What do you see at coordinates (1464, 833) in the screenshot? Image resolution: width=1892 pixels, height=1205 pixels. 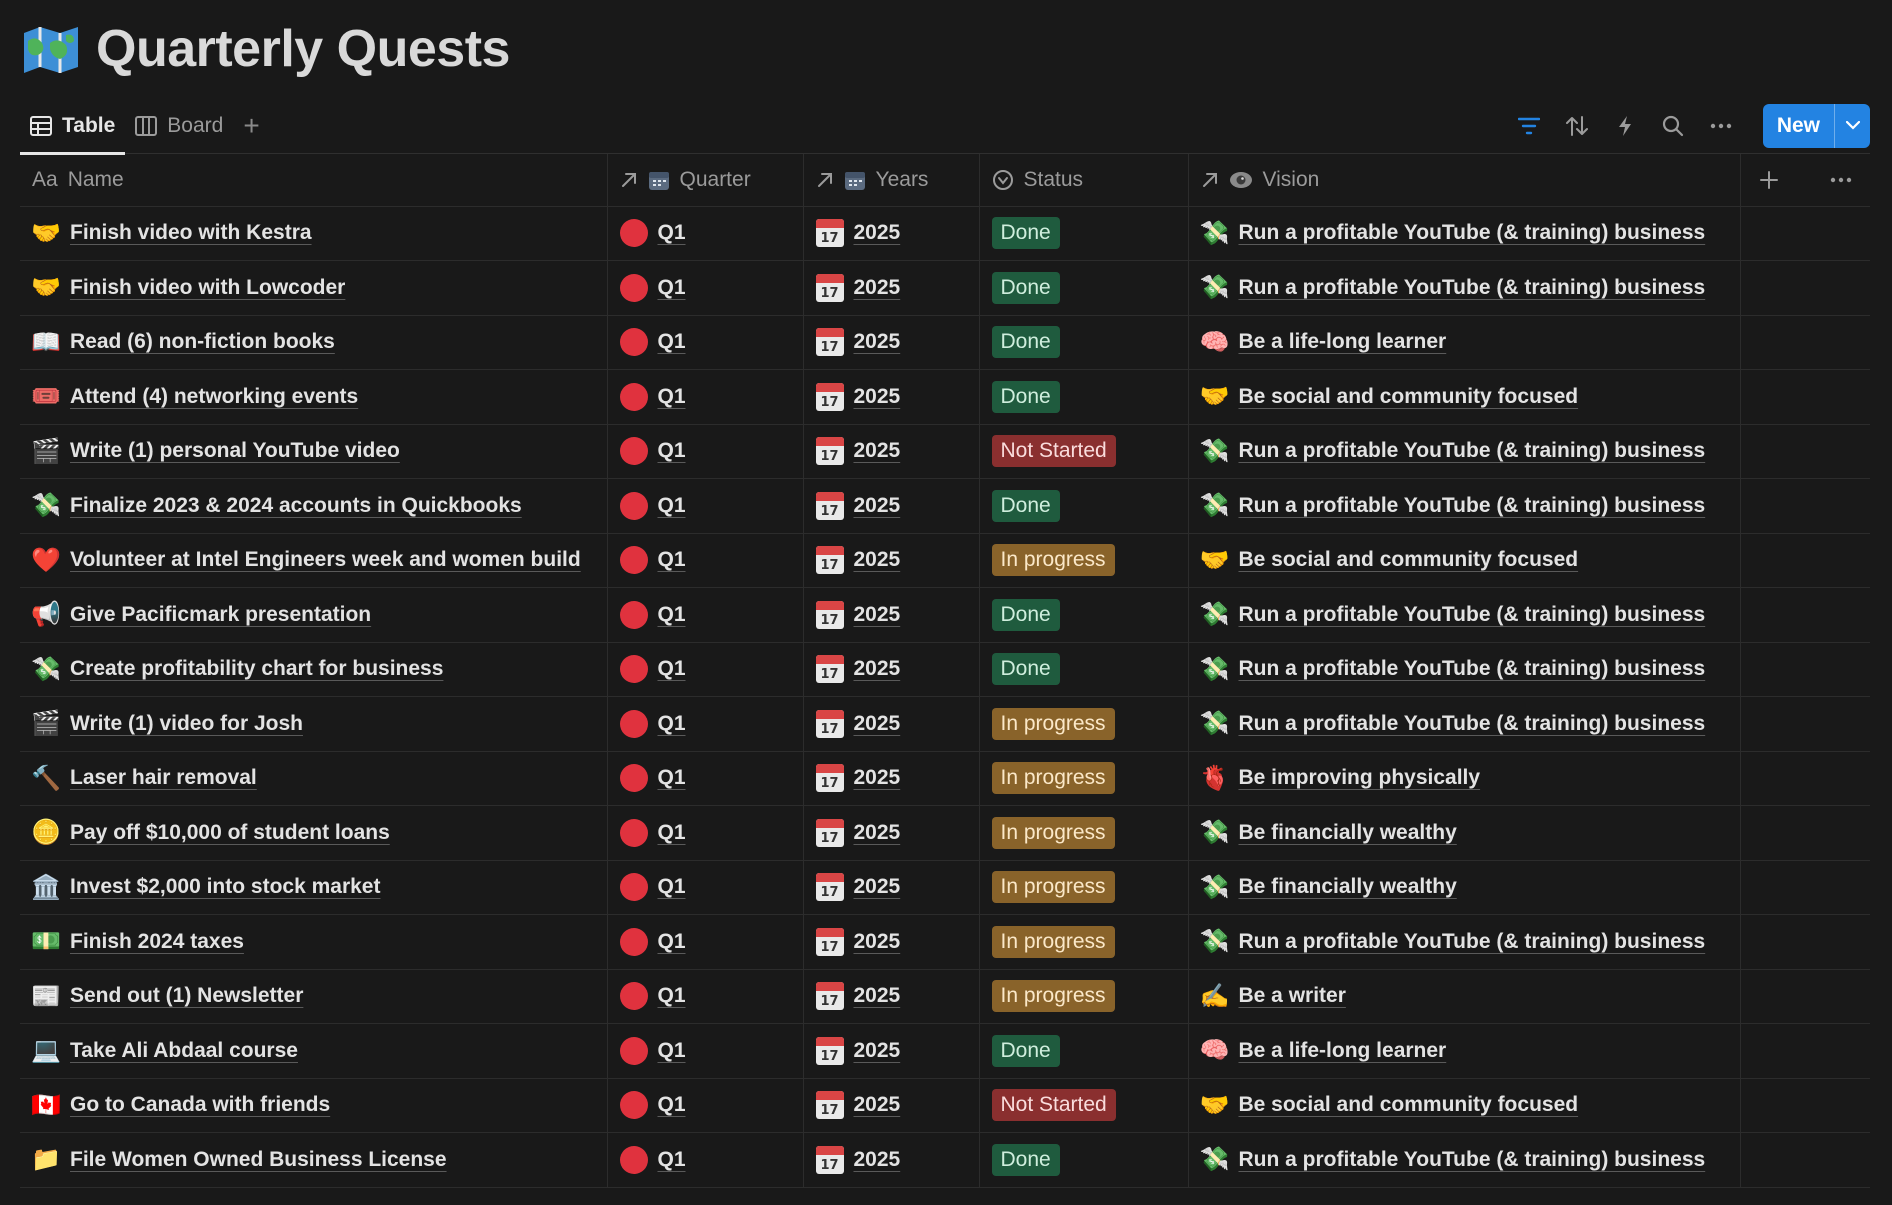 I see `vision-cell: 💸 Be financially wealthy` at bounding box center [1464, 833].